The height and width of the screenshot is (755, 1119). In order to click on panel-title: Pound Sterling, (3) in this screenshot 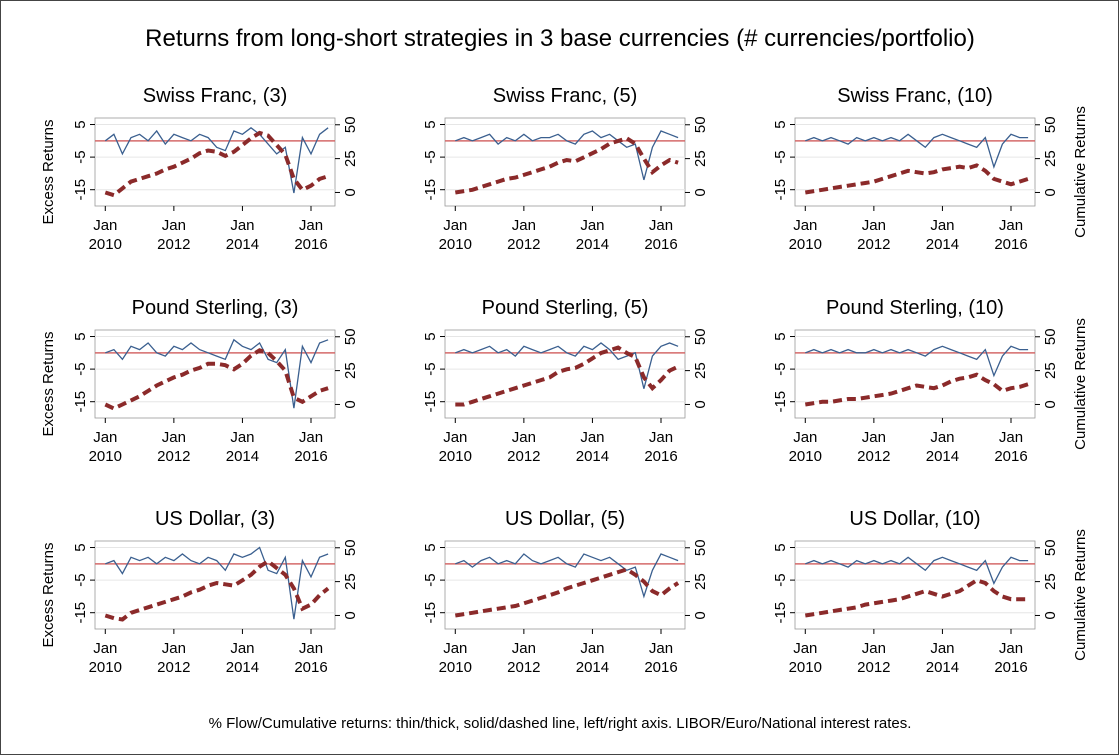, I will do `click(215, 308)`.